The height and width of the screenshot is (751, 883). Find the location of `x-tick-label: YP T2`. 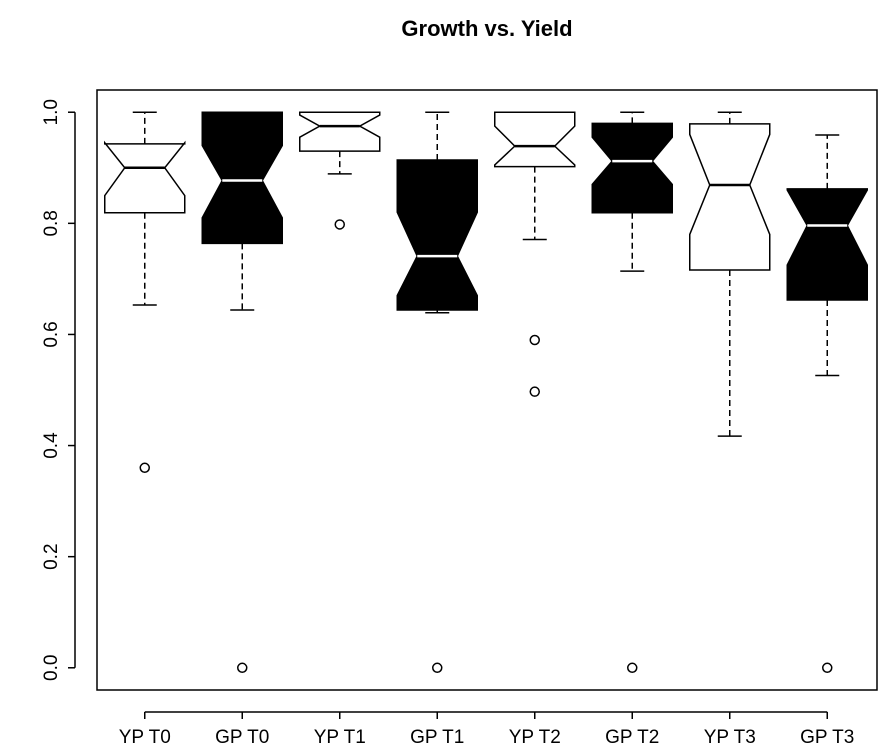

x-tick-label: YP T2 is located at coordinates (535, 737).